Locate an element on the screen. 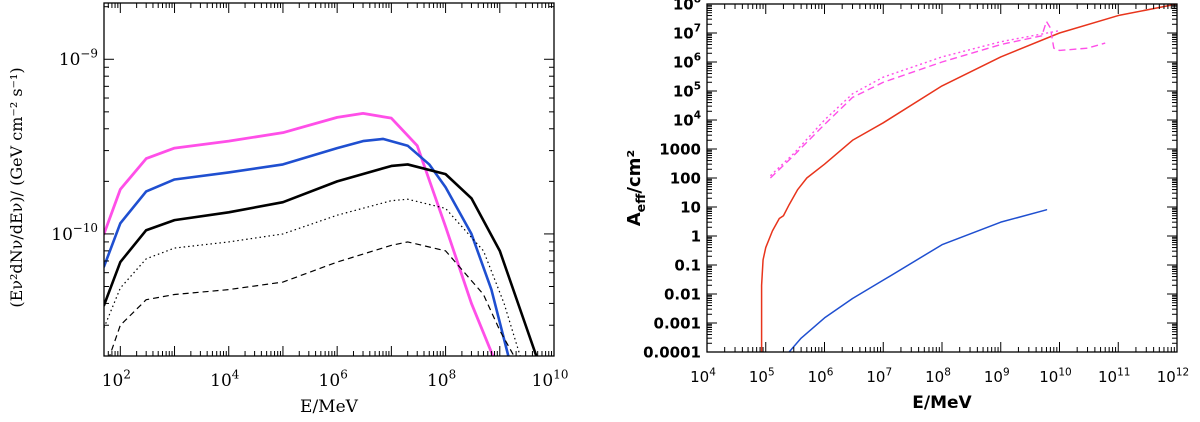 This screenshot has height=422, width=1200. y-tick-label: 1 is located at coordinates (696, 236).